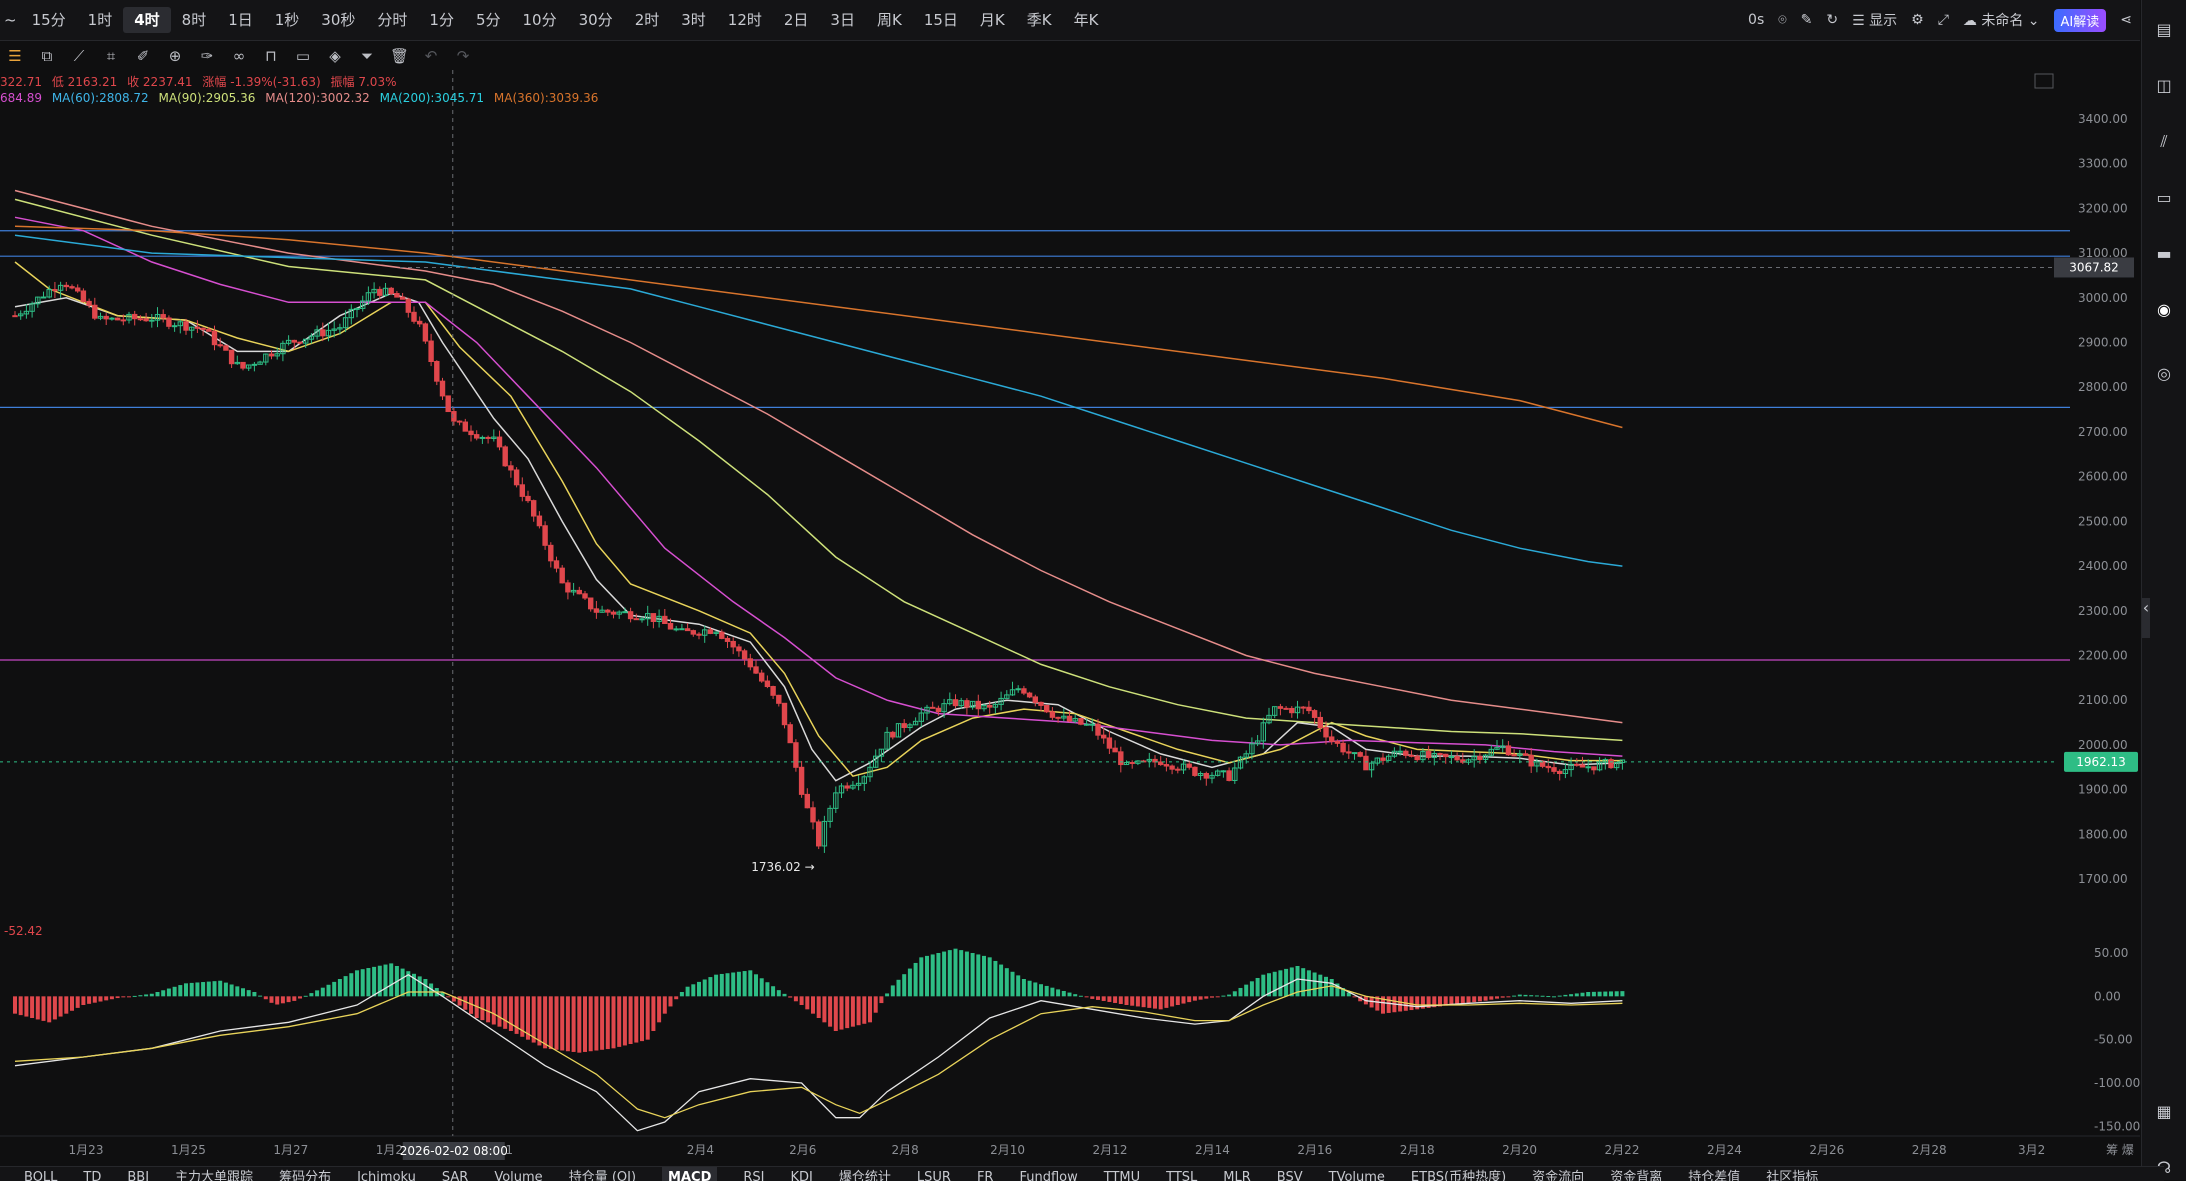 Image resolution: width=2186 pixels, height=1181 pixels. Describe the element at coordinates (518, 1175) in the screenshot. I see `indicator-tab-7: Volume` at that location.